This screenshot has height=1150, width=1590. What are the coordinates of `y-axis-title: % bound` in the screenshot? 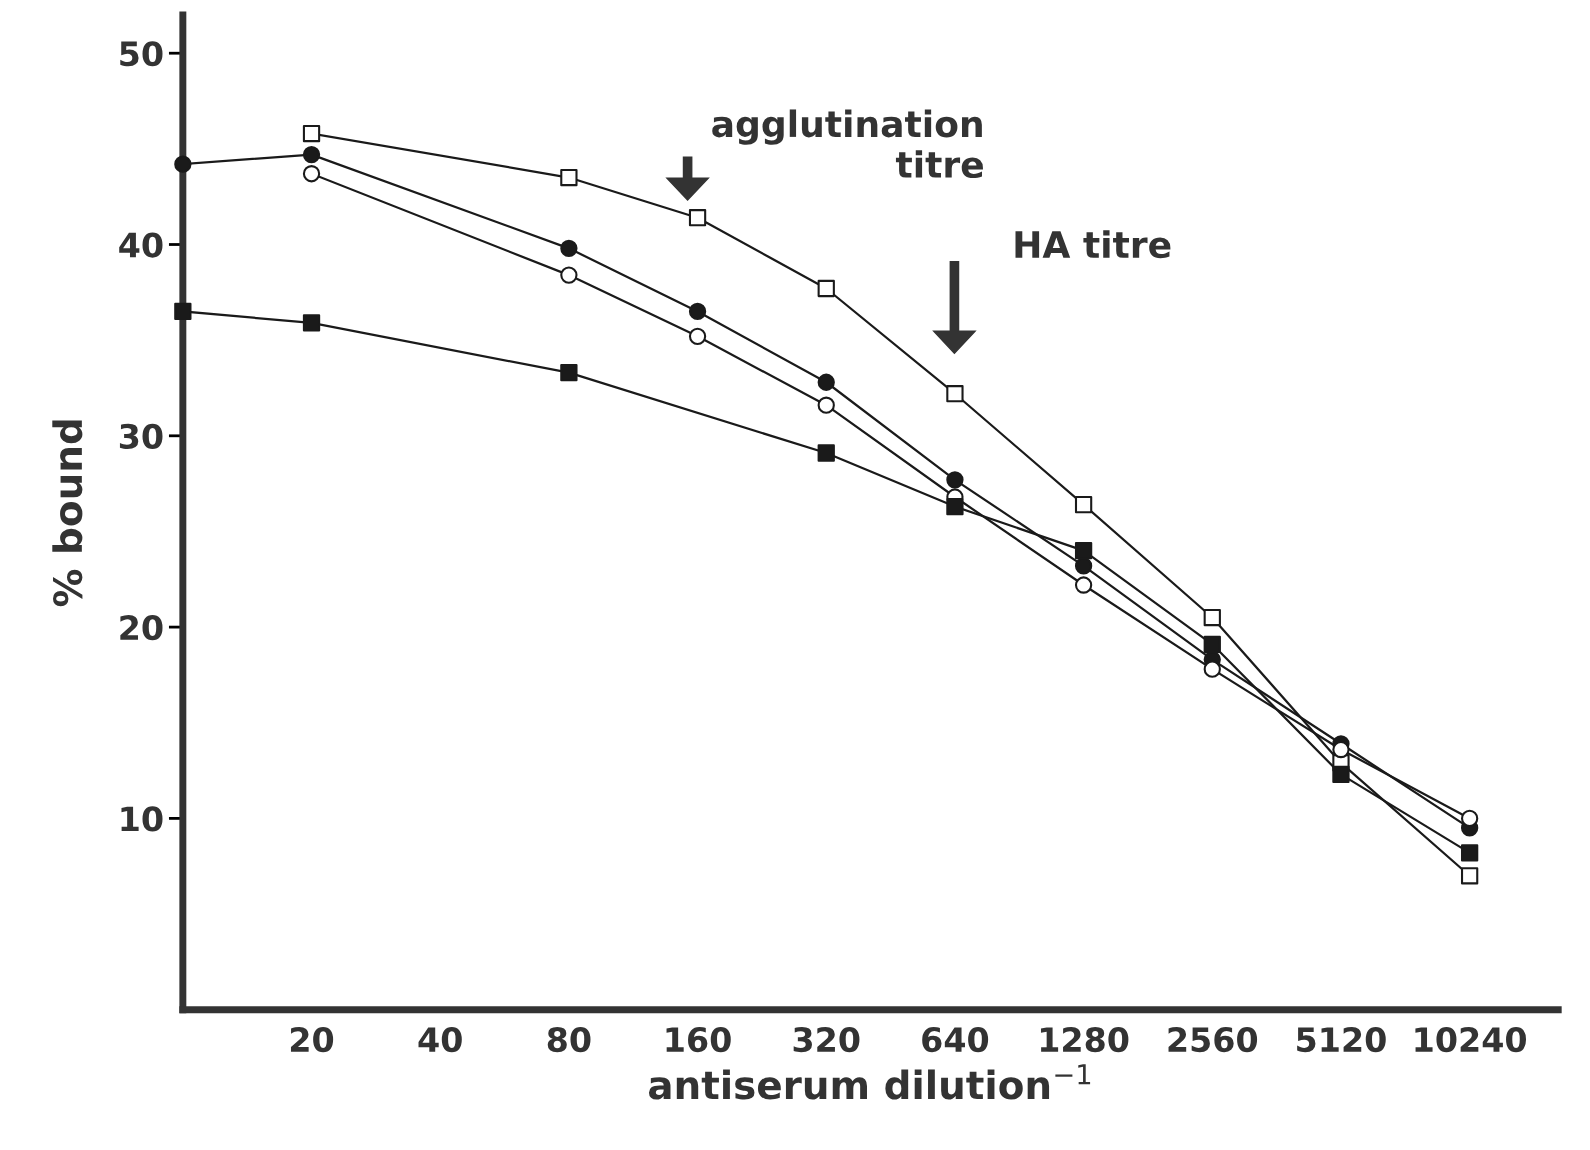 It's located at (67, 513).